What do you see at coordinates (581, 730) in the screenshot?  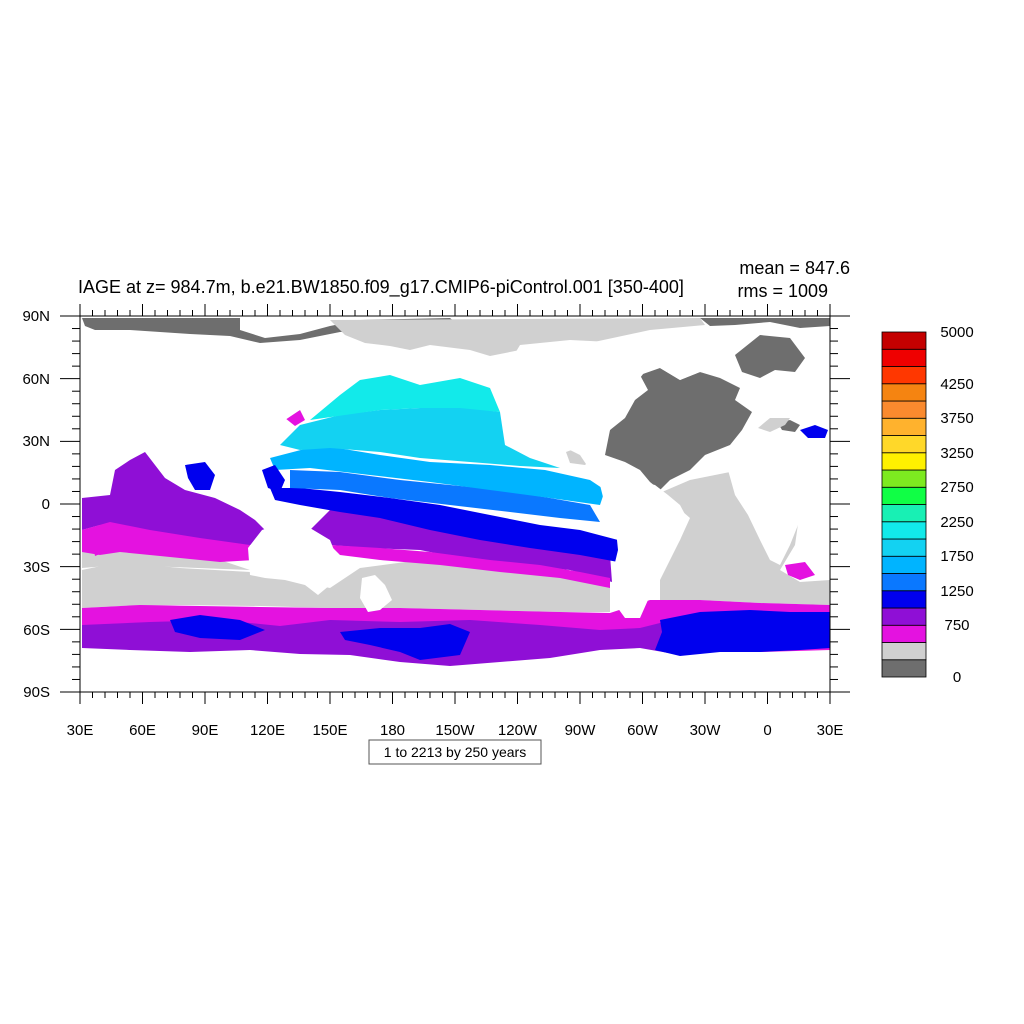 I see `x-tick-label: 90W` at bounding box center [581, 730].